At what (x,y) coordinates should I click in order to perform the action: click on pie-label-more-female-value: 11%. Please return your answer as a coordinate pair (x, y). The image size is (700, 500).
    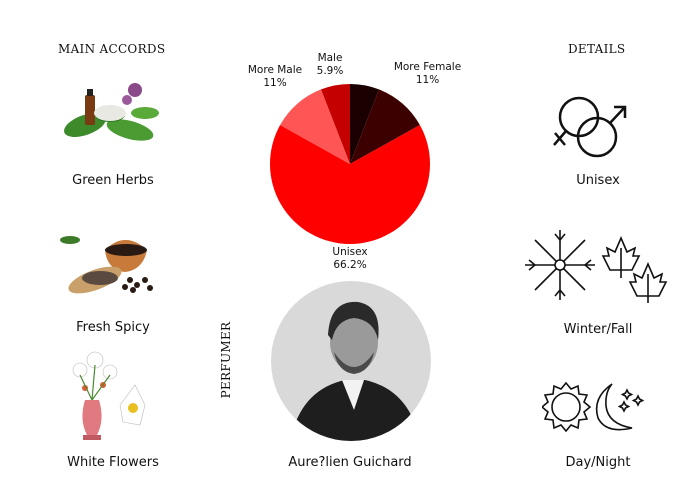
    Looking at the image, I should click on (427, 80).